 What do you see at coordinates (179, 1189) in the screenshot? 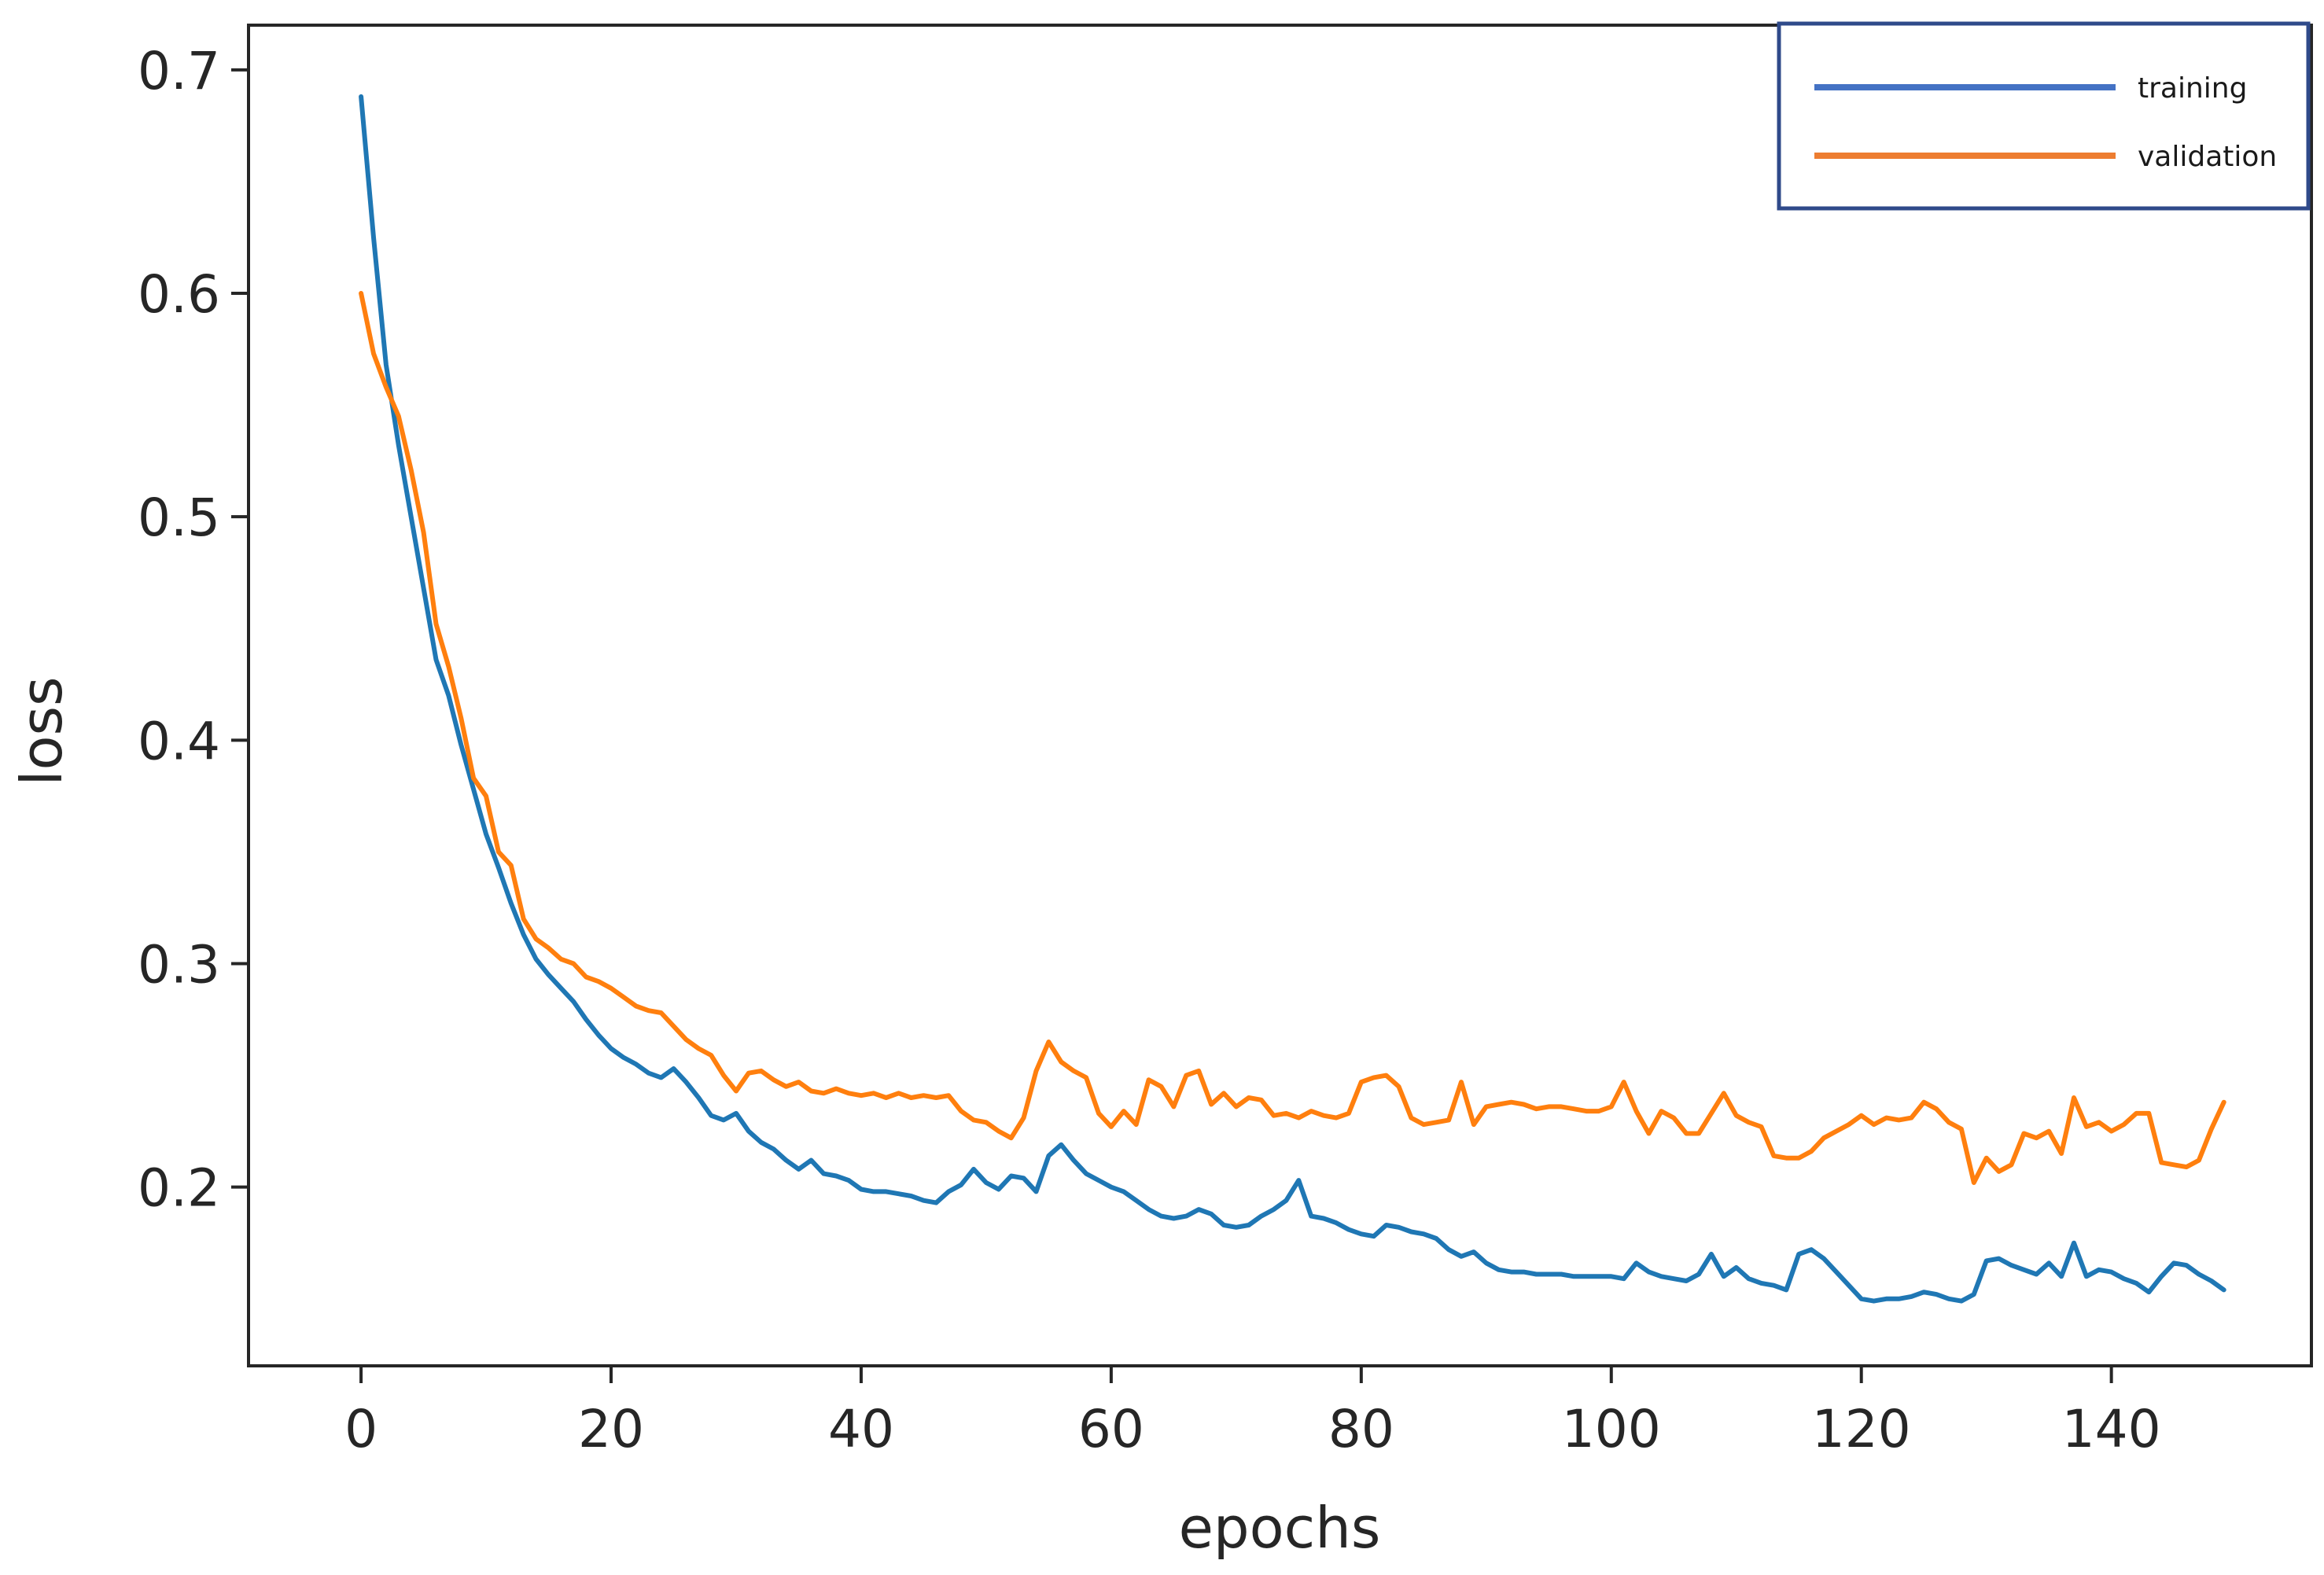
I see `y-tick-label: 0.2` at bounding box center [179, 1189].